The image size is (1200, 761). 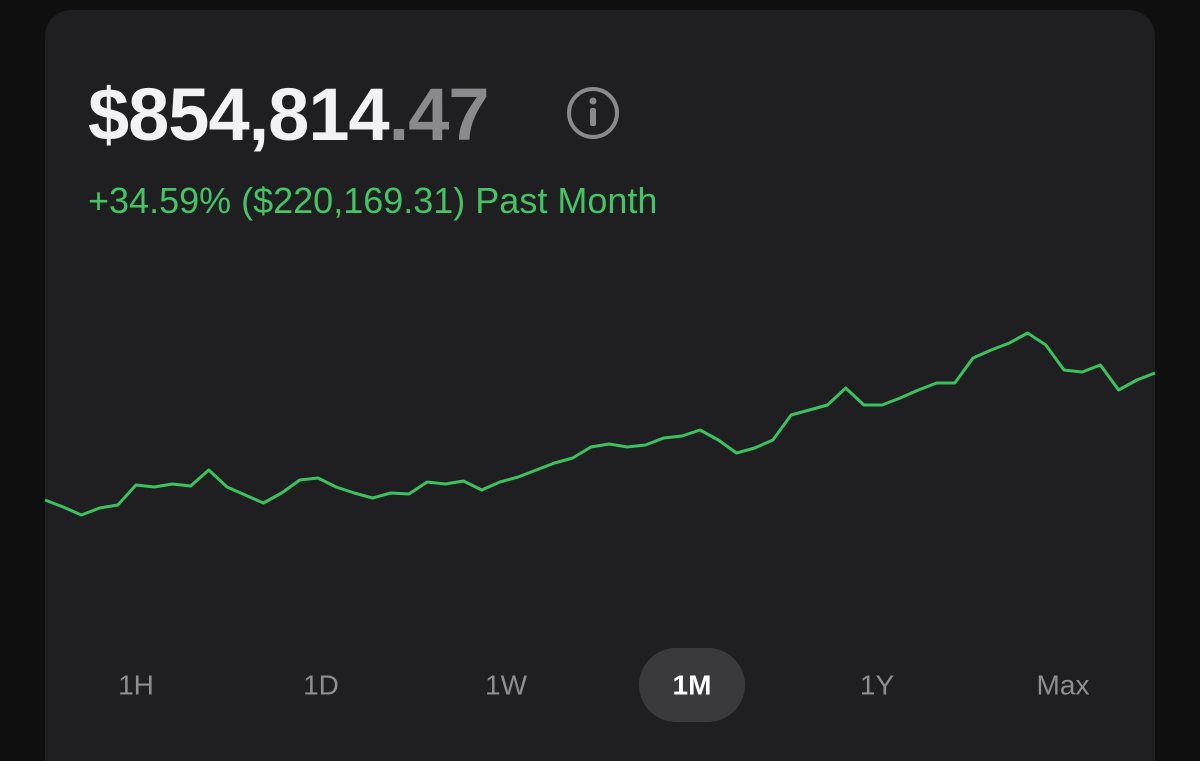 I want to click on range-button: 1H, so click(x=136, y=684).